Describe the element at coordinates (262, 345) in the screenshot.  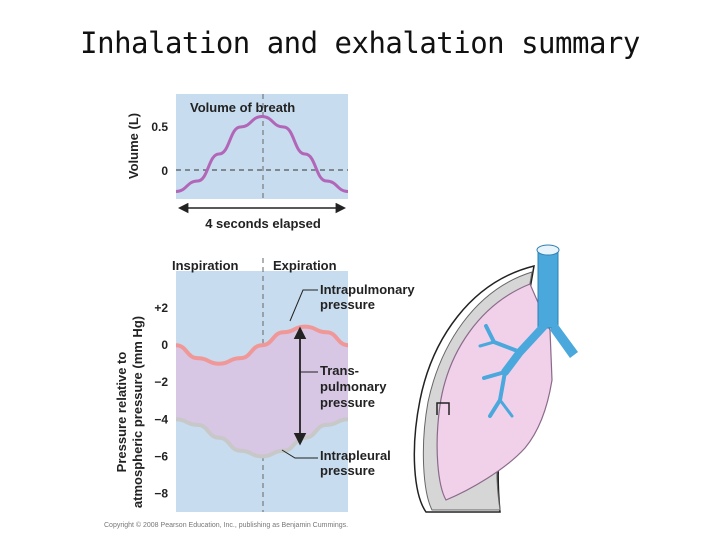
I see `intrapulmonary-series-line` at that location.